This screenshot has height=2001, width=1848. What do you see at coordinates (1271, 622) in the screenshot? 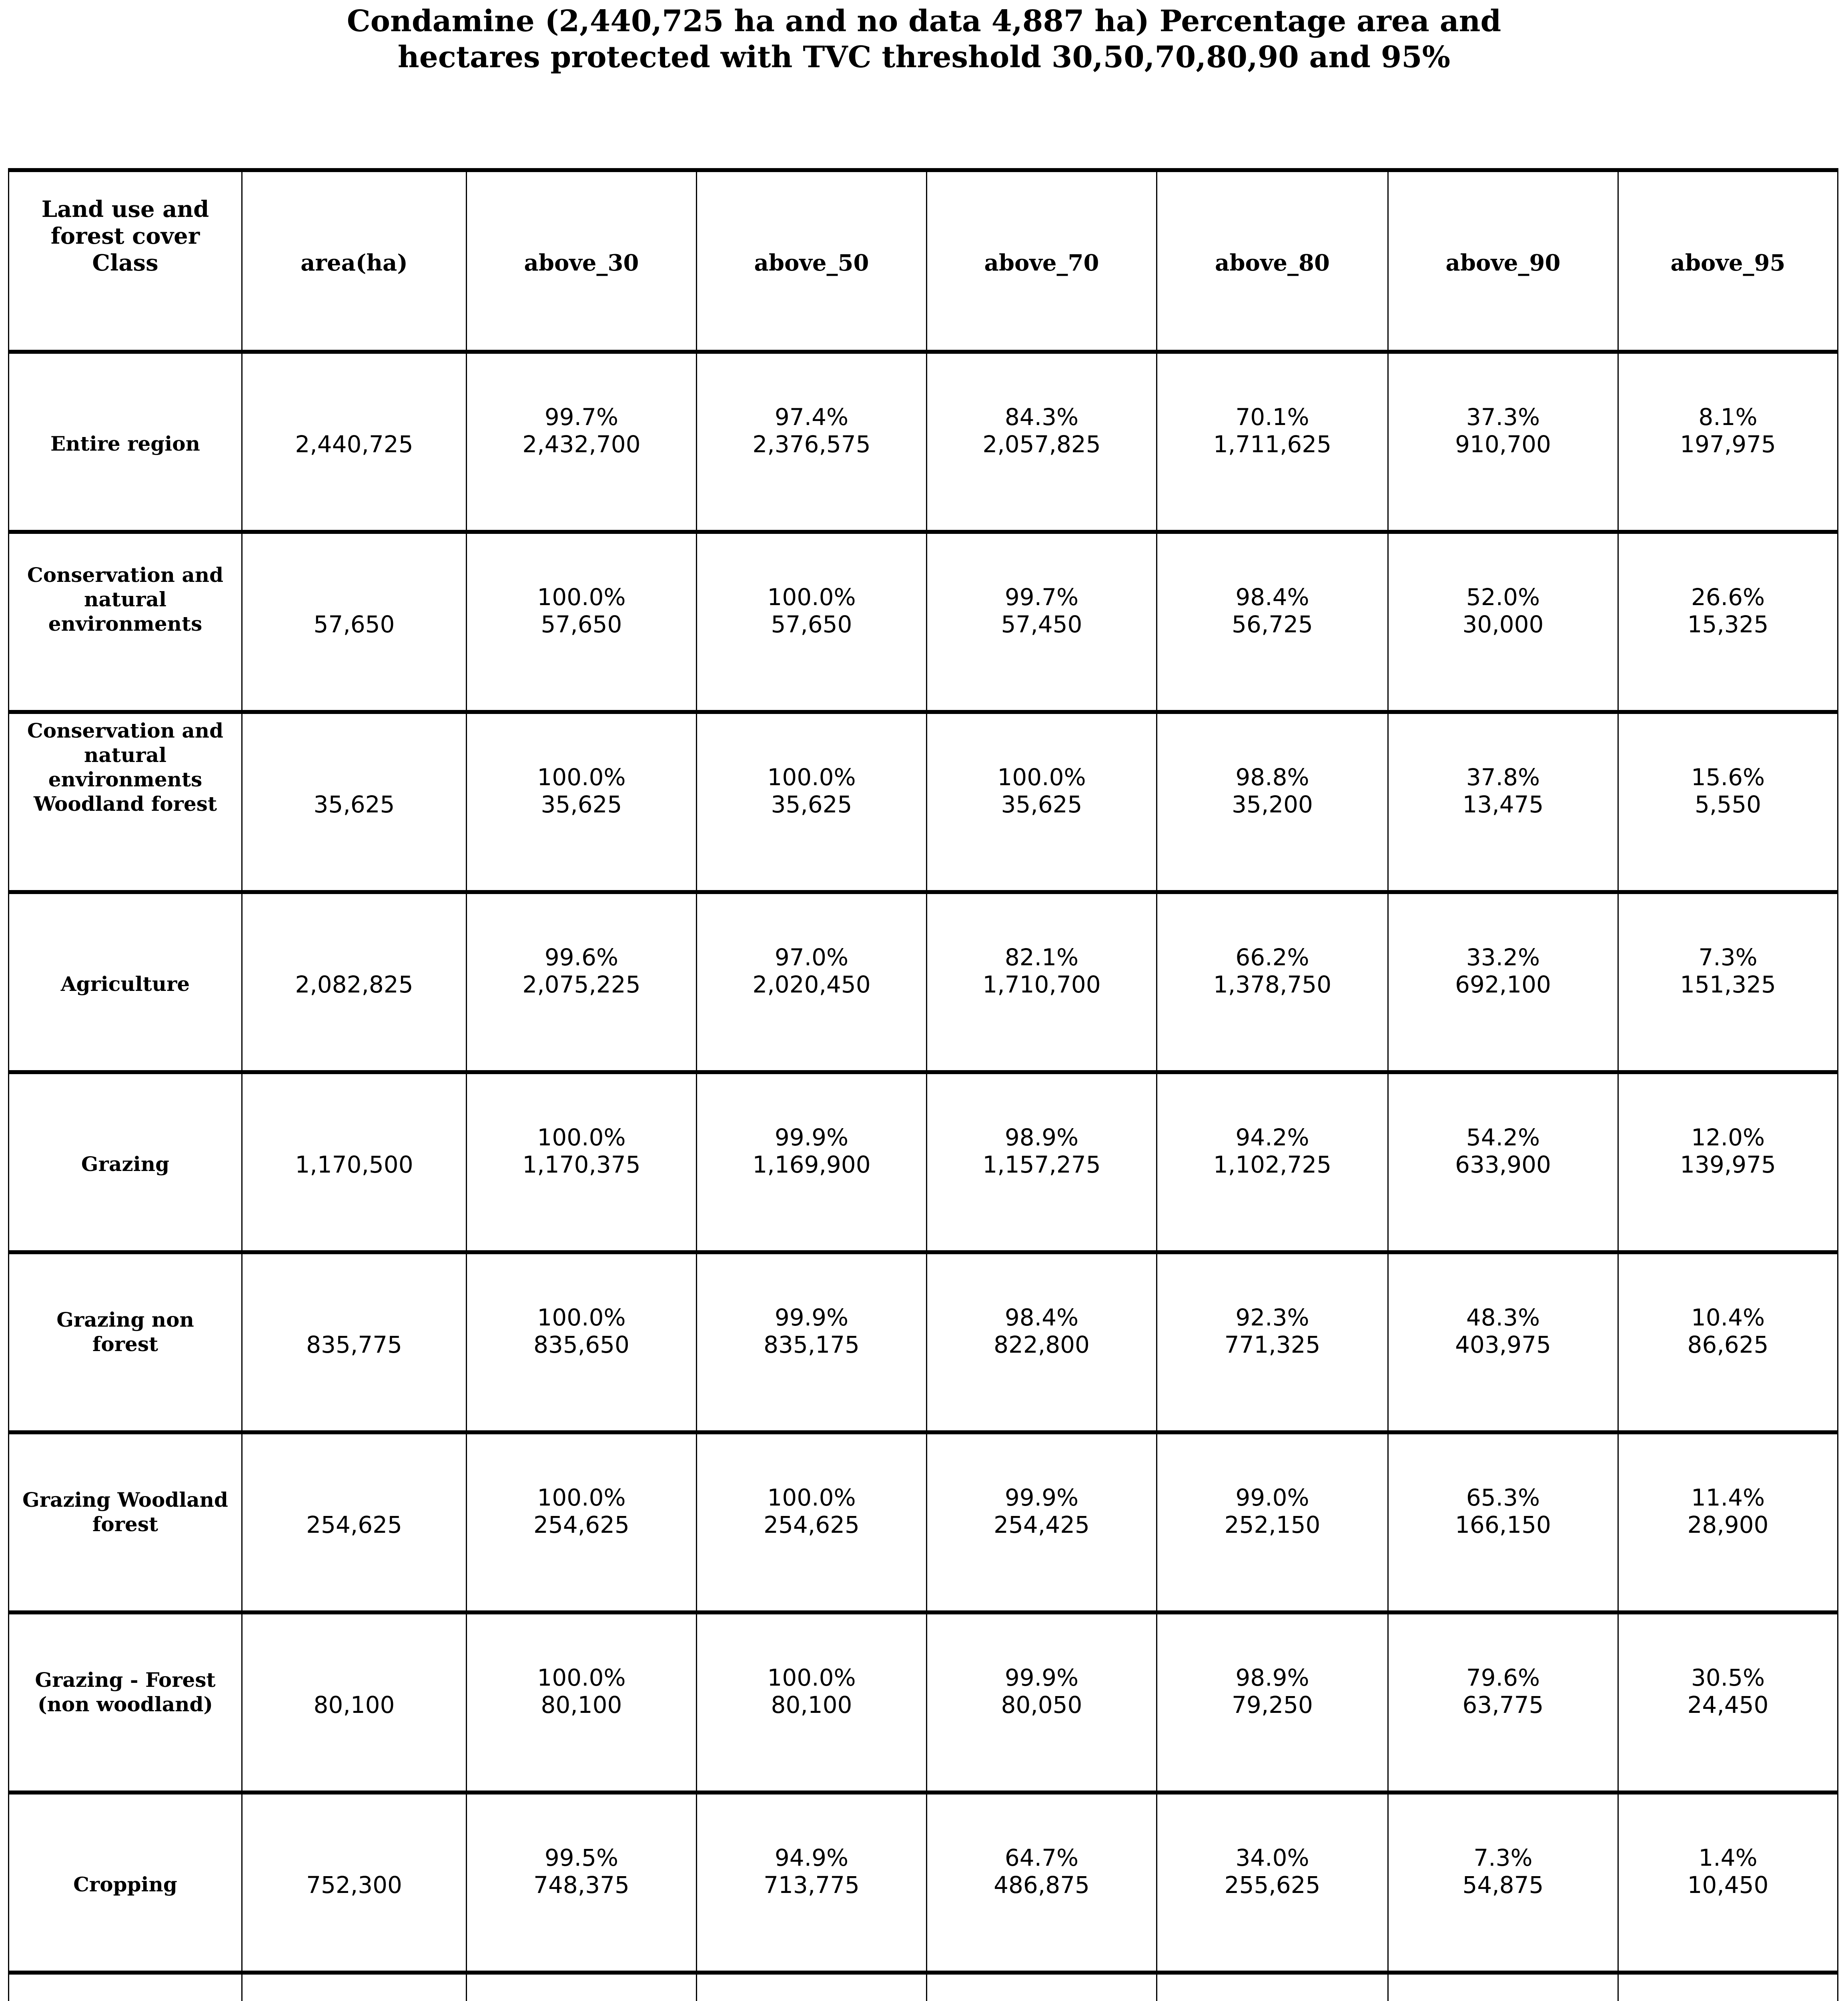
I see `value-cell: 98.4% 56,725` at bounding box center [1271, 622].